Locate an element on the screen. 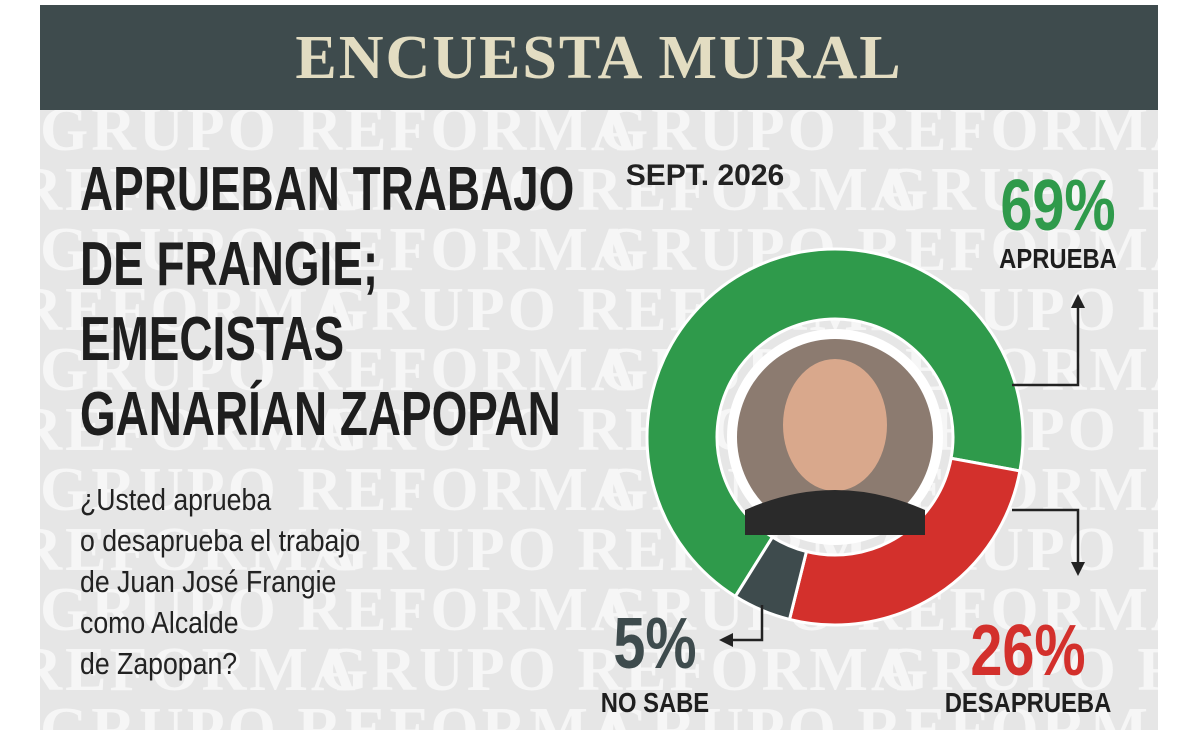  photo-face is located at coordinates (835, 425).